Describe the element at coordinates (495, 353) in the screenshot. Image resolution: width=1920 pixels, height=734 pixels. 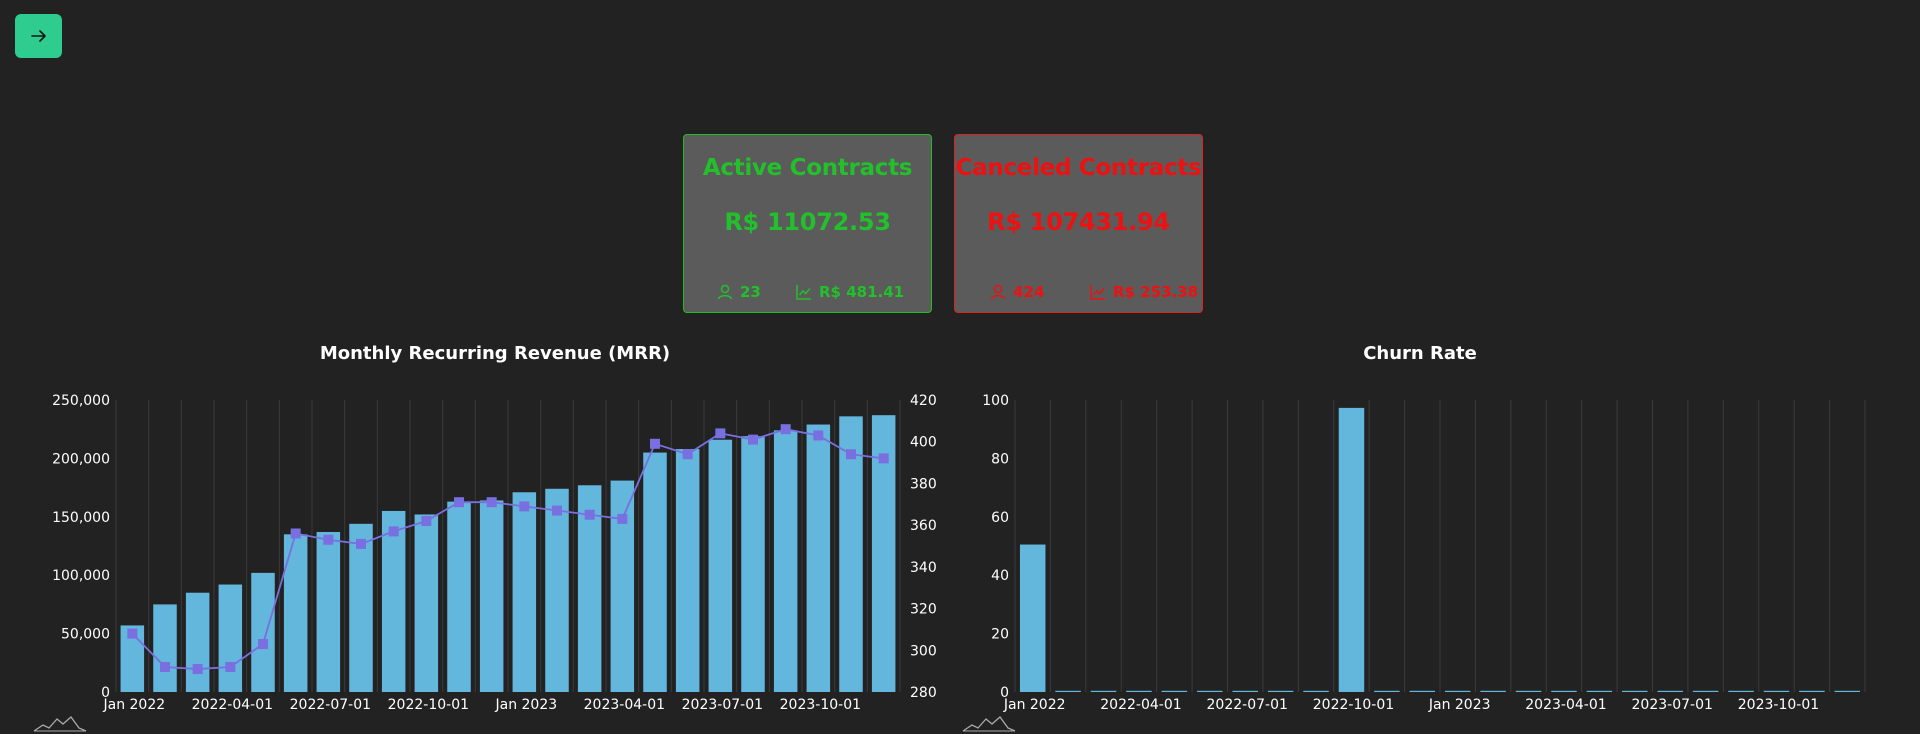
I see `mrr-chart-title: Monthly Recurring Revenue (MRR)` at that location.